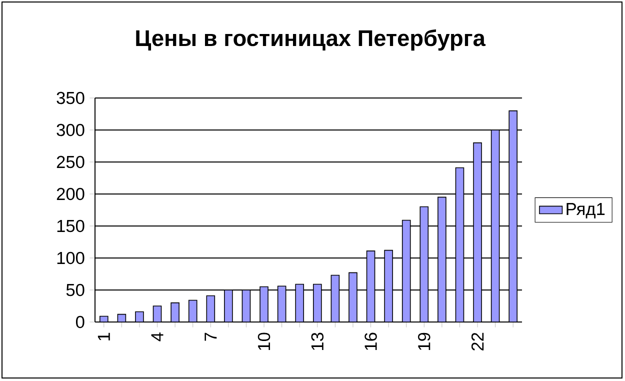 The height and width of the screenshot is (381, 625). I want to click on x-tick-label: 13, so click(317, 341).